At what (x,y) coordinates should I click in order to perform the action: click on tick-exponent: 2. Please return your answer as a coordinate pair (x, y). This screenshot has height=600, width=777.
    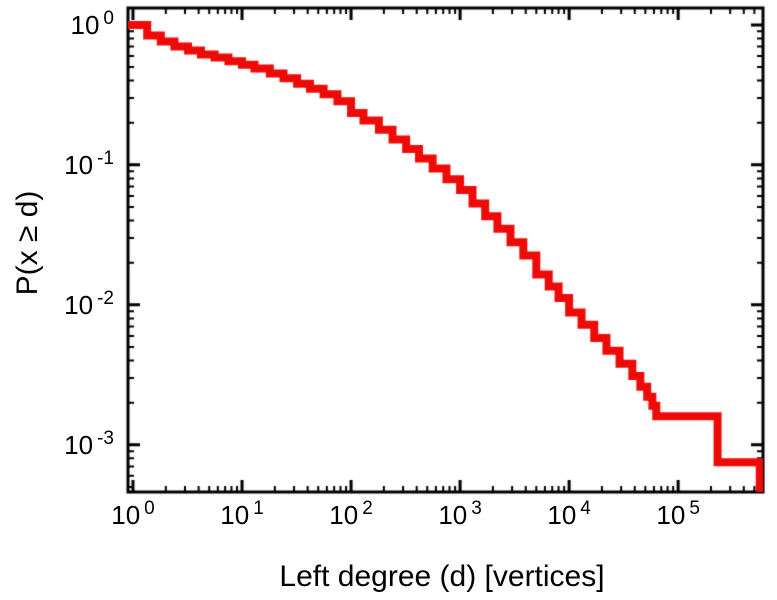
    Looking at the image, I should click on (367, 508).